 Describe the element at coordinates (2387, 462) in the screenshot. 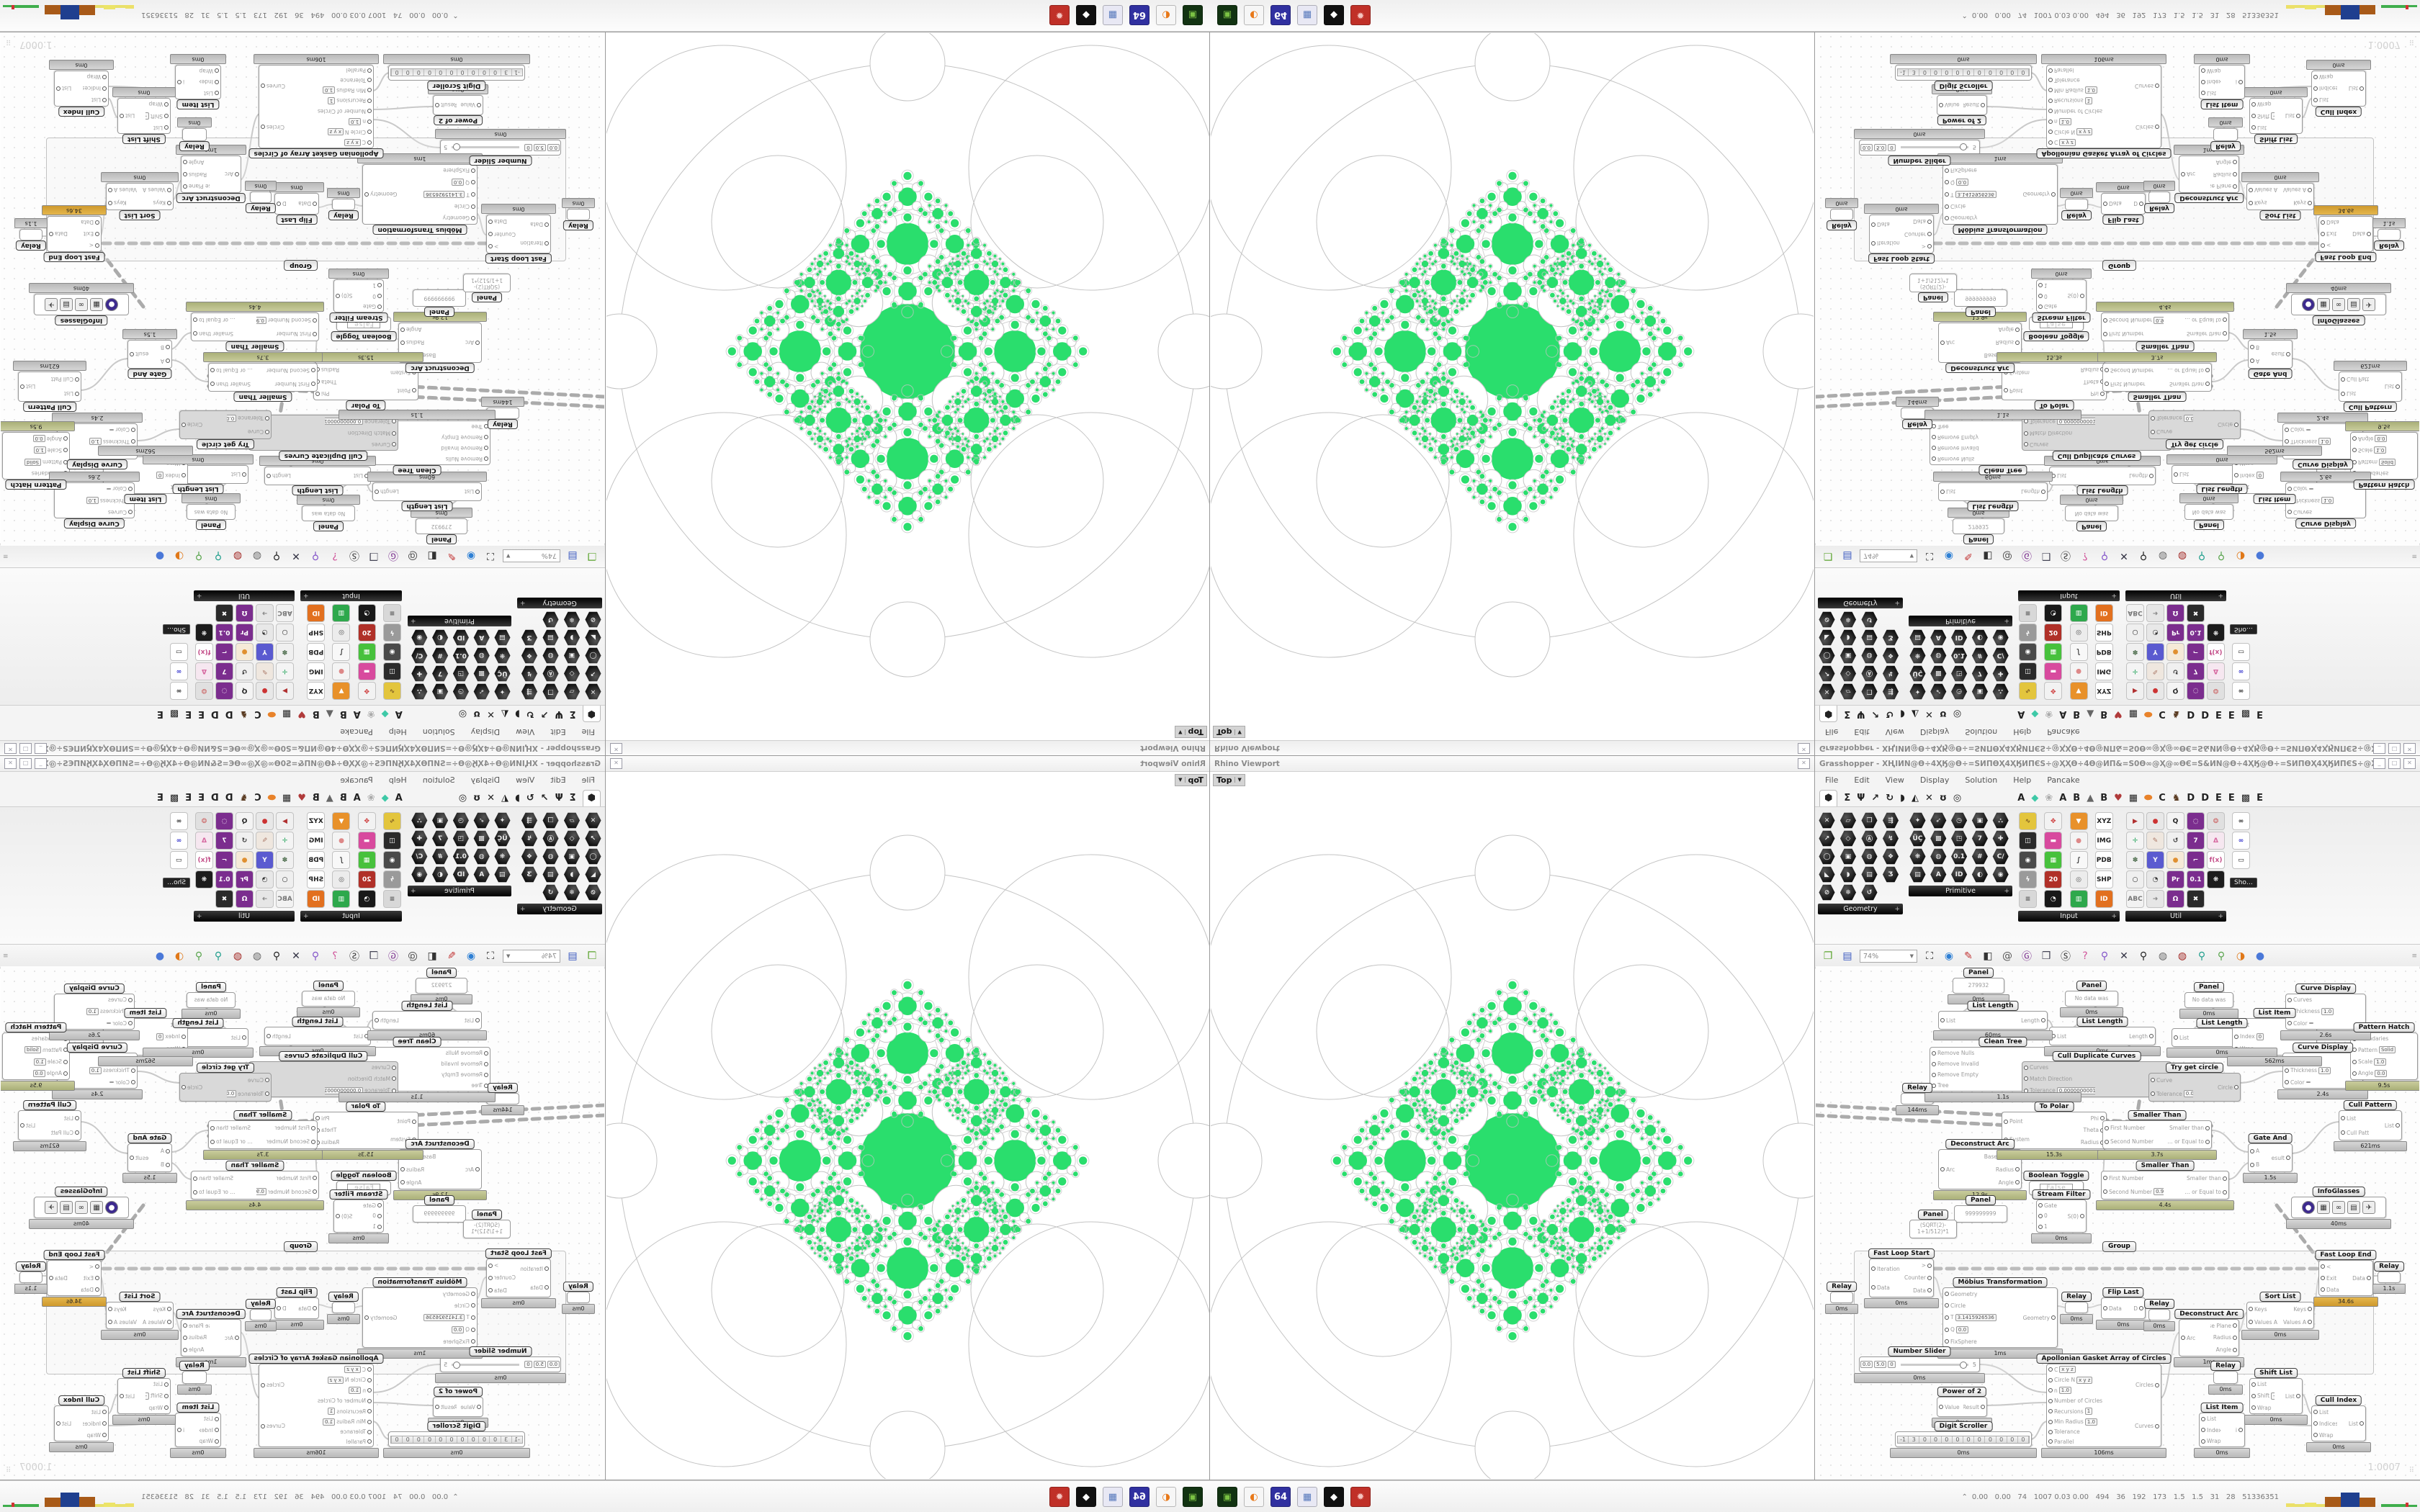

I see `value-chip: Solid` at that location.